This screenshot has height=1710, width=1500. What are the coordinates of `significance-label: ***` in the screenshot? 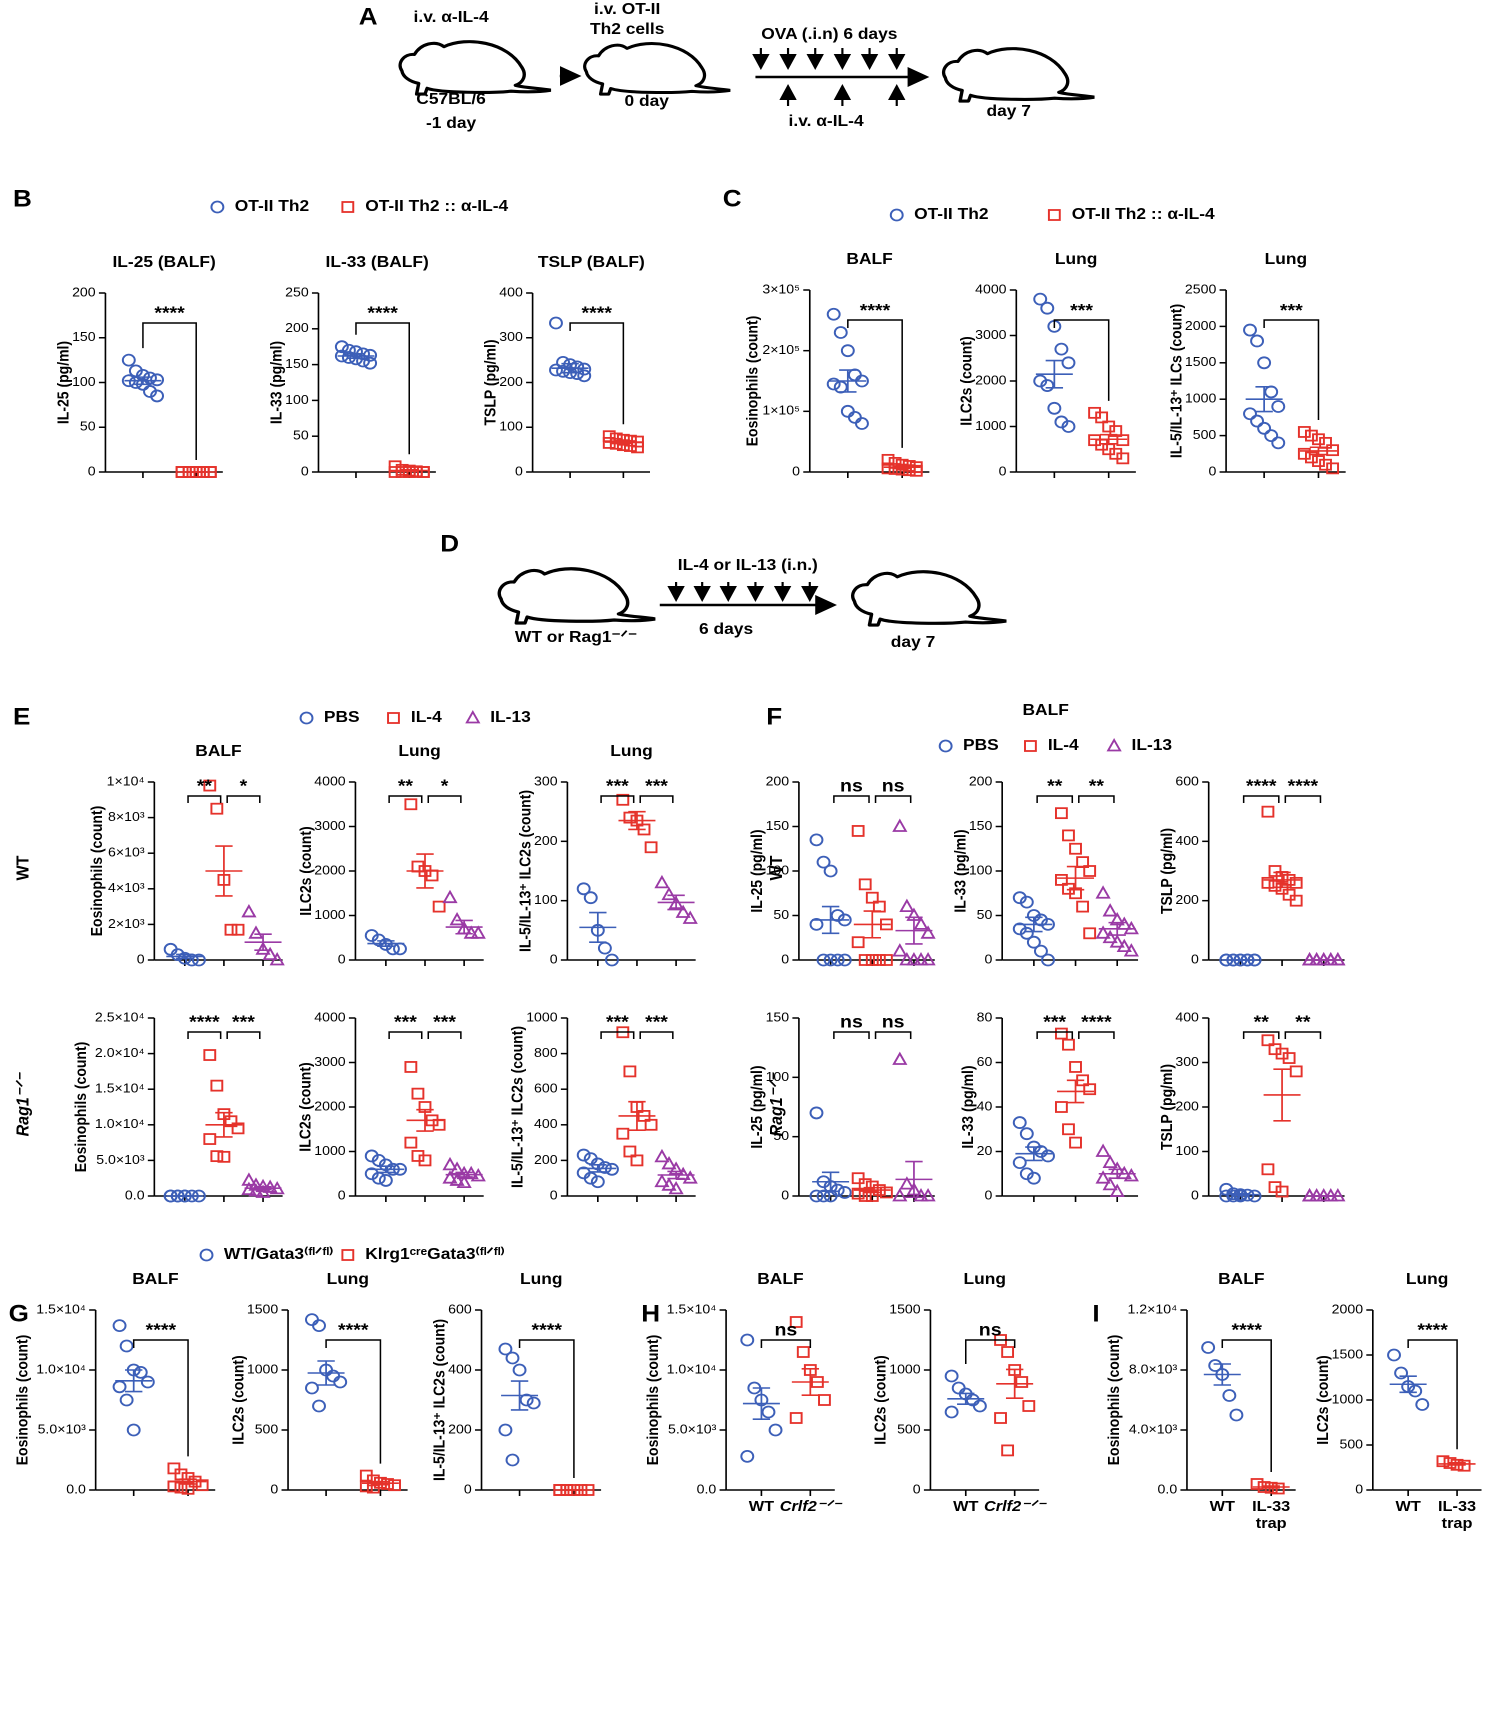 It's located at (244, 1021).